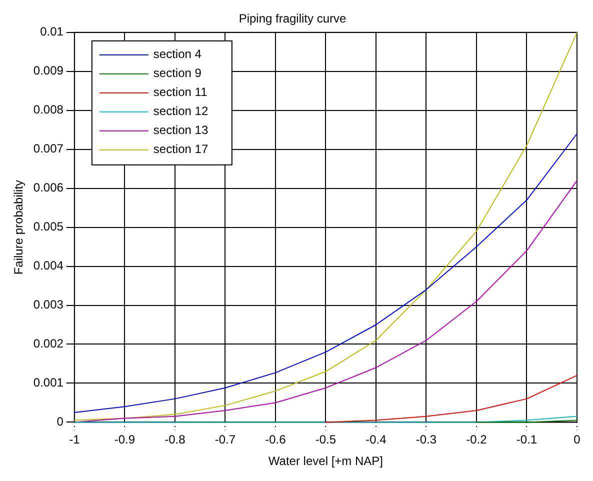 The width and height of the screenshot is (593, 481). What do you see at coordinates (48, 149) in the screenshot?
I see `y-tick-label: 0.007` at bounding box center [48, 149].